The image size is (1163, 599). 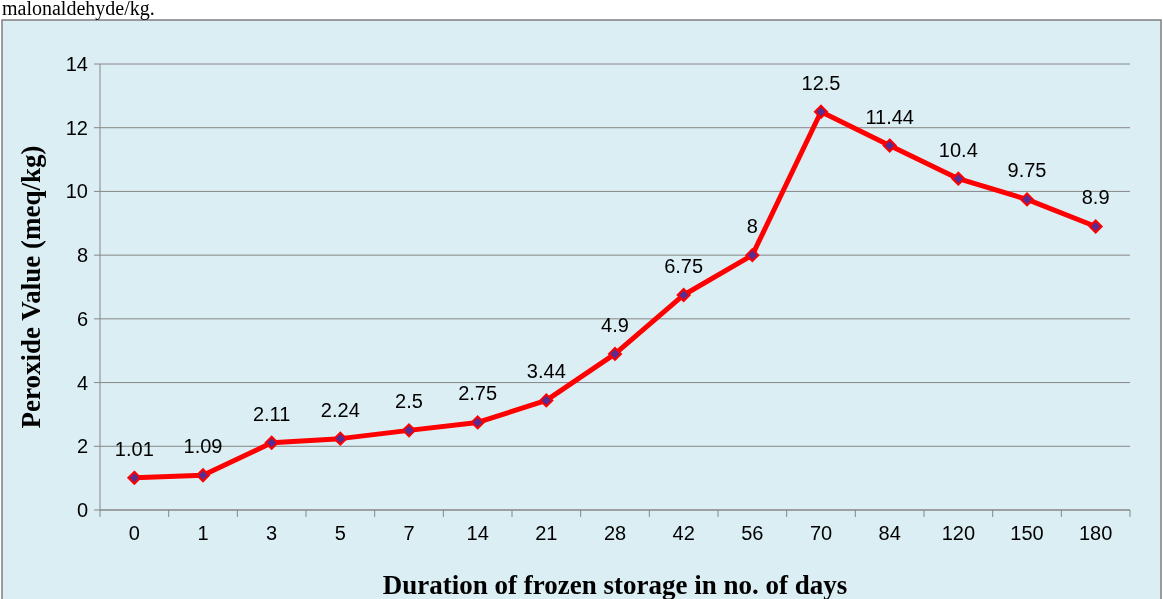 I want to click on x-tick-label: 28, so click(x=615, y=533).